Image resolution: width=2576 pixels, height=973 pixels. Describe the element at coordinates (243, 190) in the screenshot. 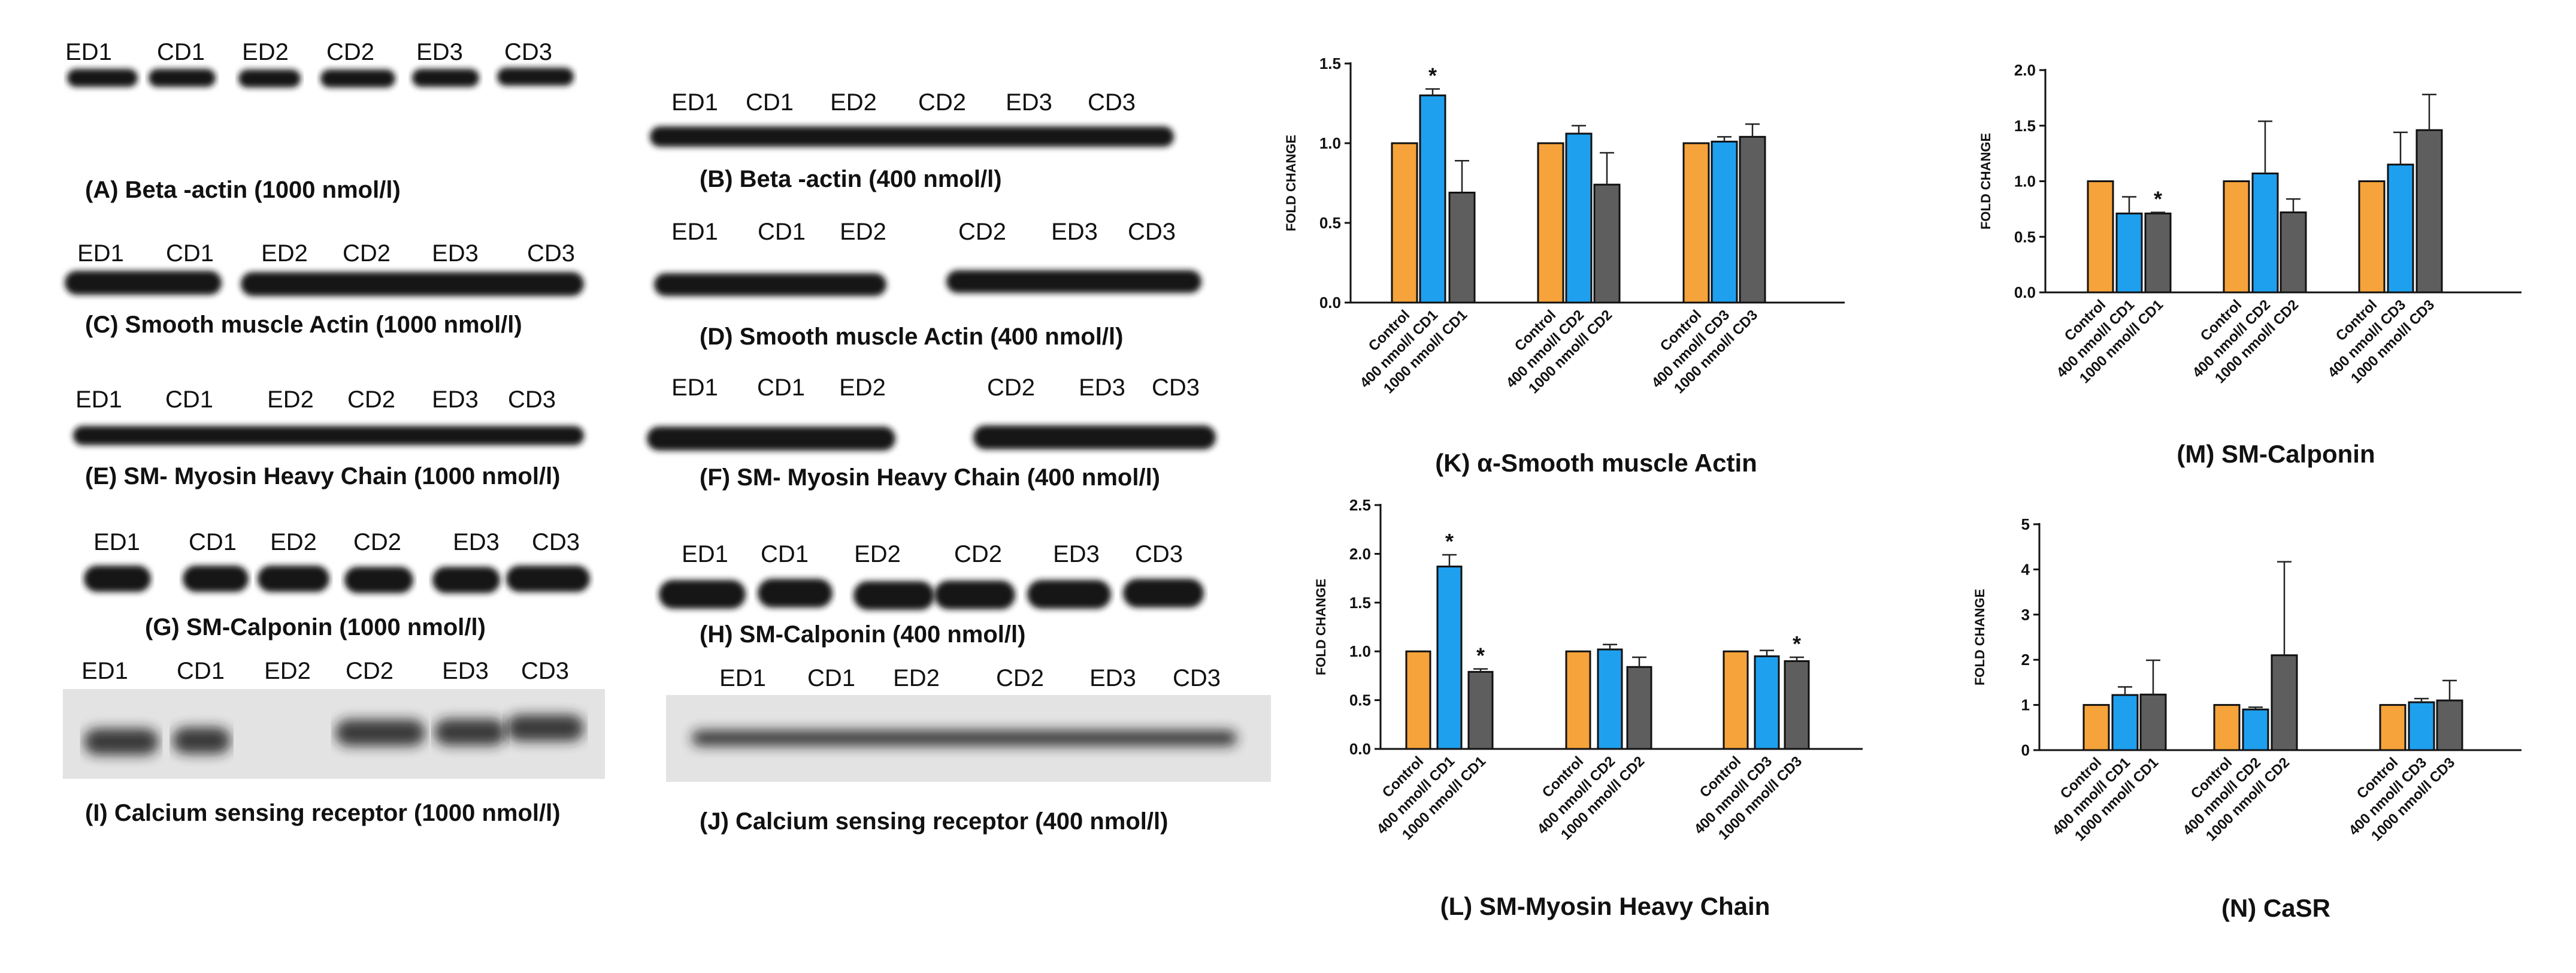

I see `blot-caption: (A) Beta -actin (1000 nmol/l)` at that location.